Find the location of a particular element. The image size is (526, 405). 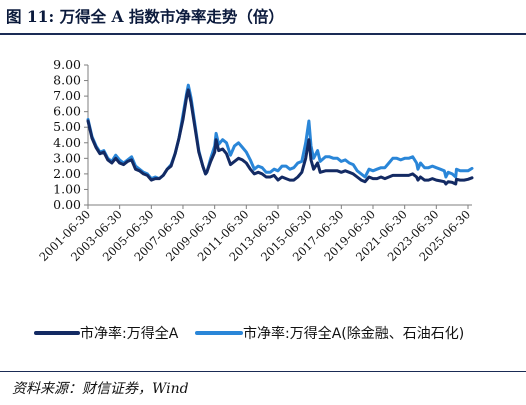

source-rule is located at coordinates (263, 371).